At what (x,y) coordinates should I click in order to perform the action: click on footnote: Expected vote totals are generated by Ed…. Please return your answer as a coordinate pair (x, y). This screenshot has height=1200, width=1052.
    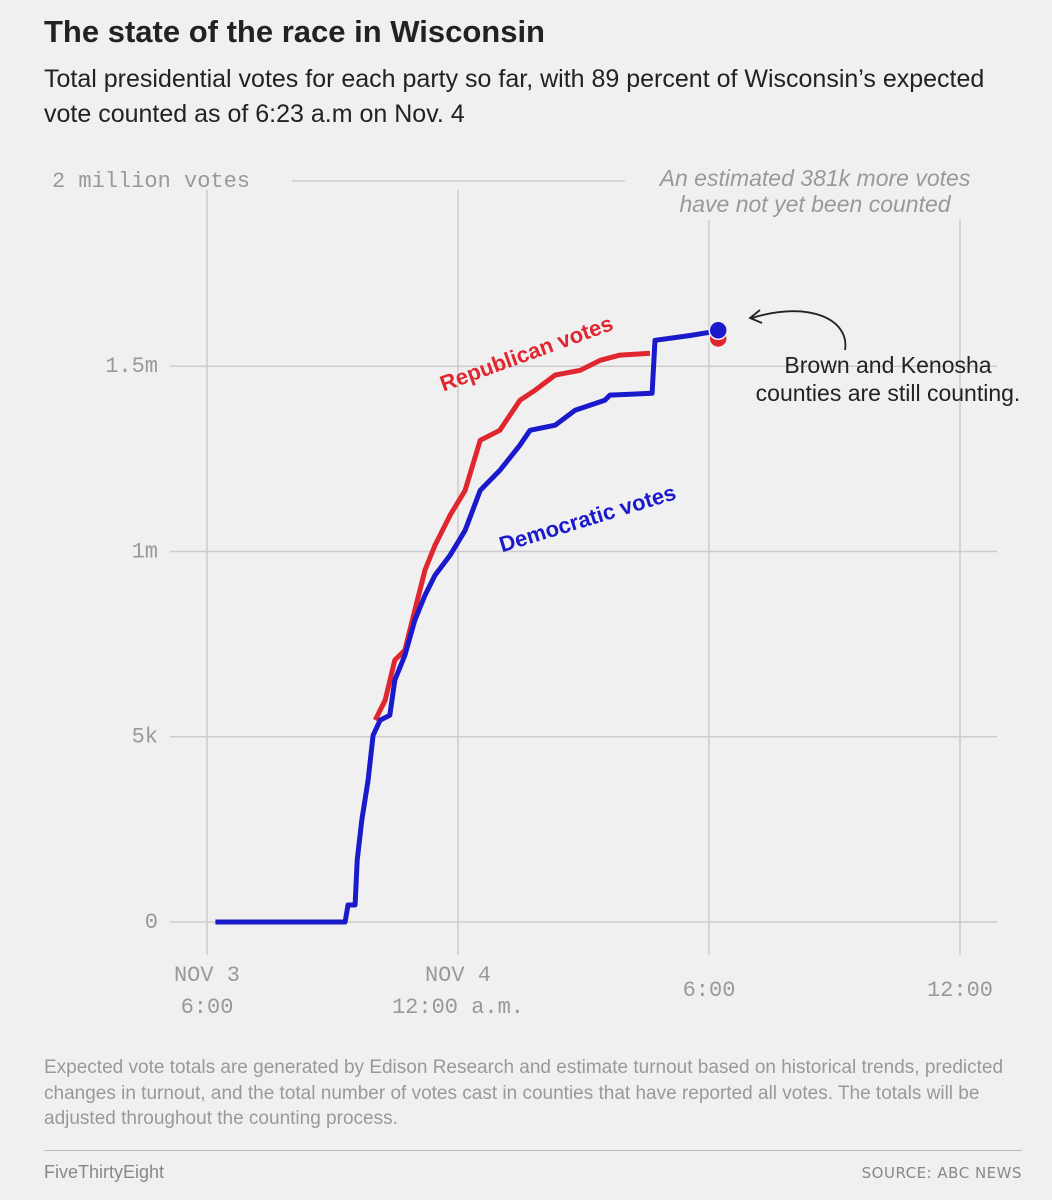
    Looking at the image, I should click on (524, 1093).